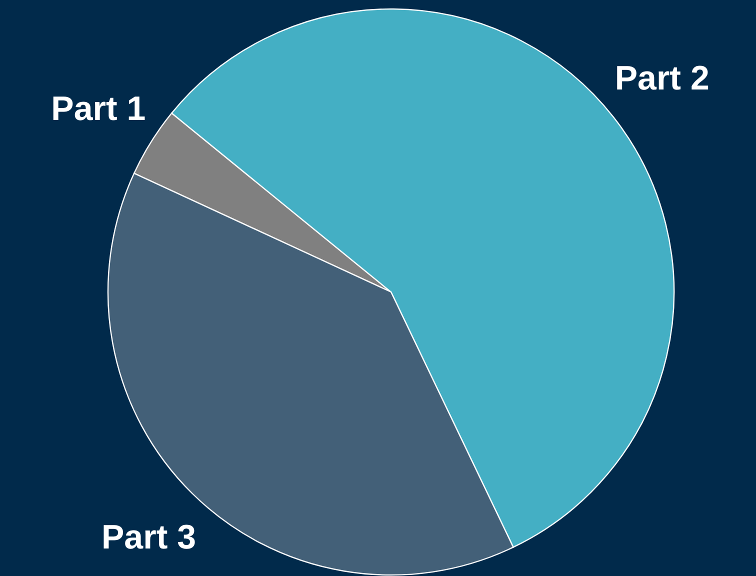  I want to click on slice-label: Part 3, so click(149, 537).